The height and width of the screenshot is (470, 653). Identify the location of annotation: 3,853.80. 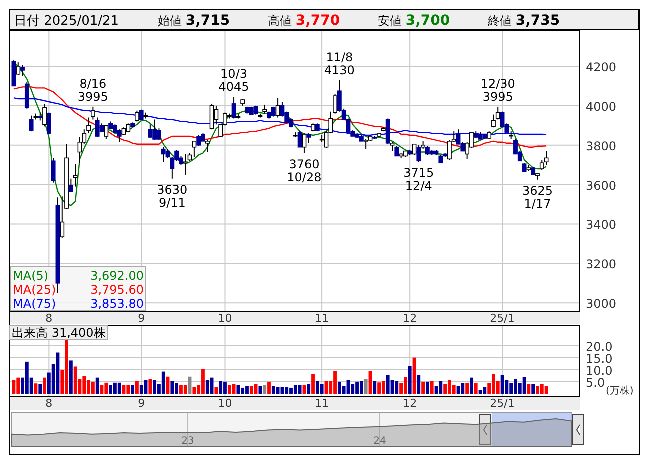
(117, 304).